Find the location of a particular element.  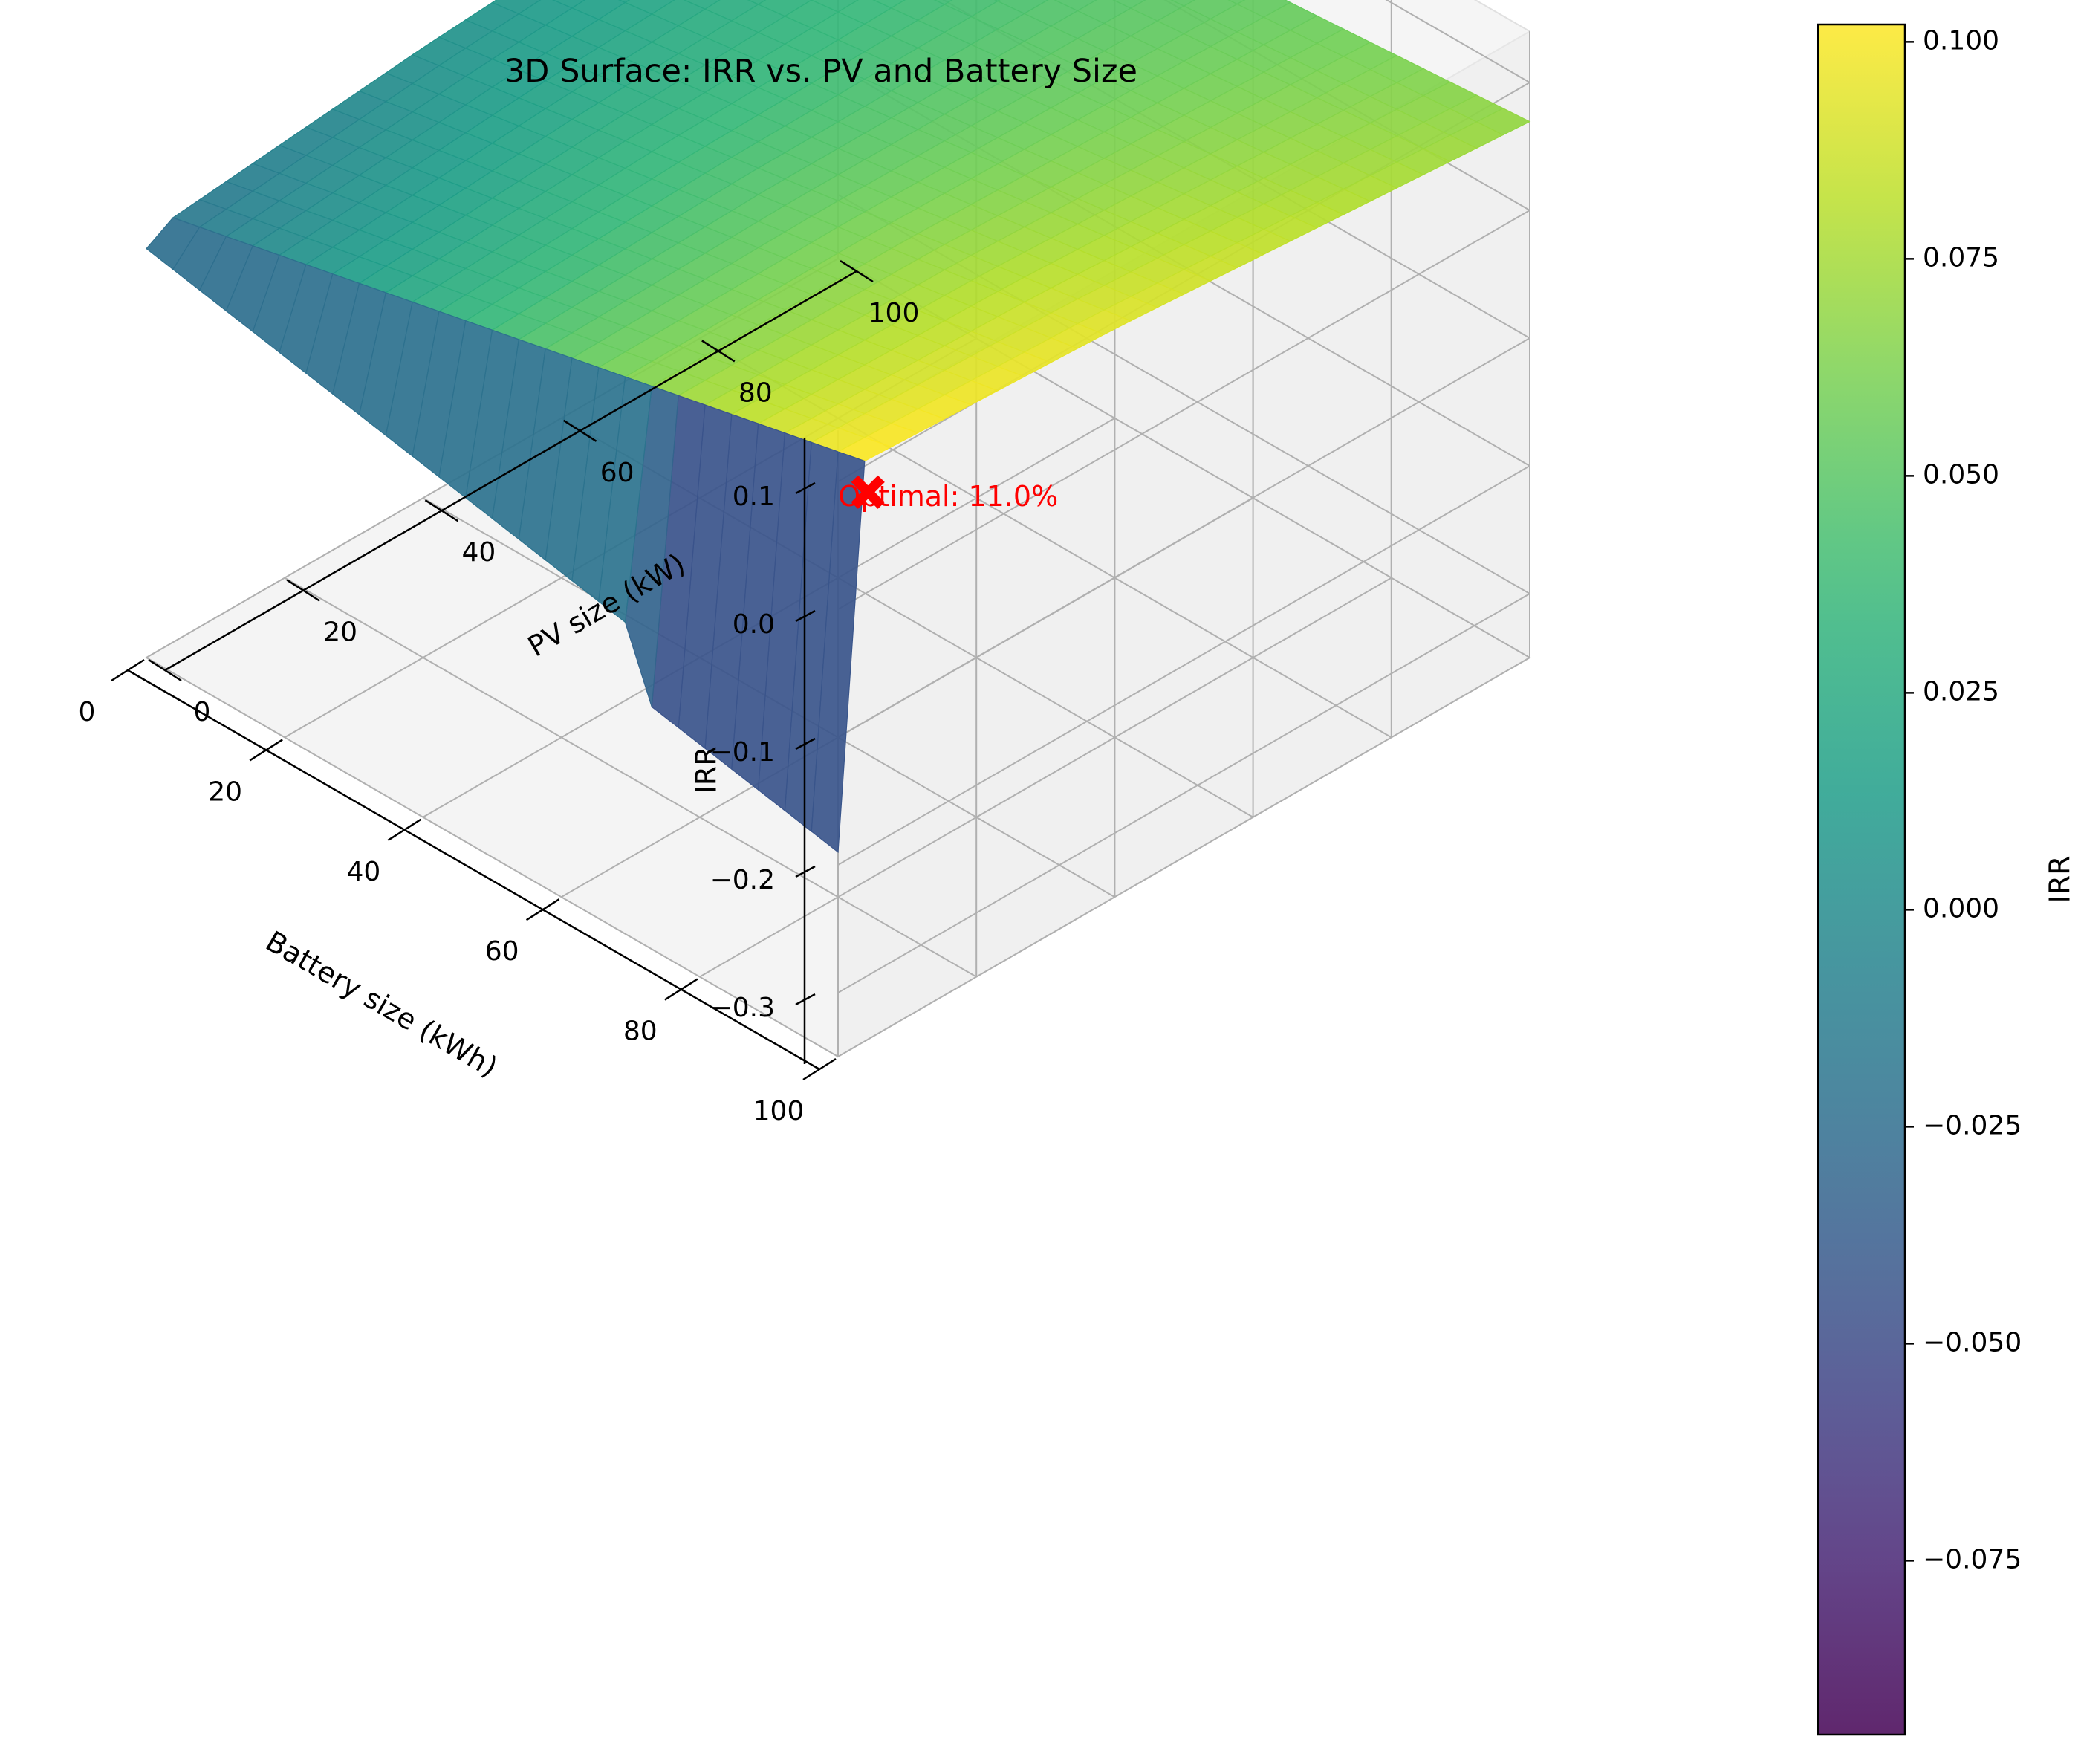

z-tick-label: −0.2 is located at coordinates (742, 880).